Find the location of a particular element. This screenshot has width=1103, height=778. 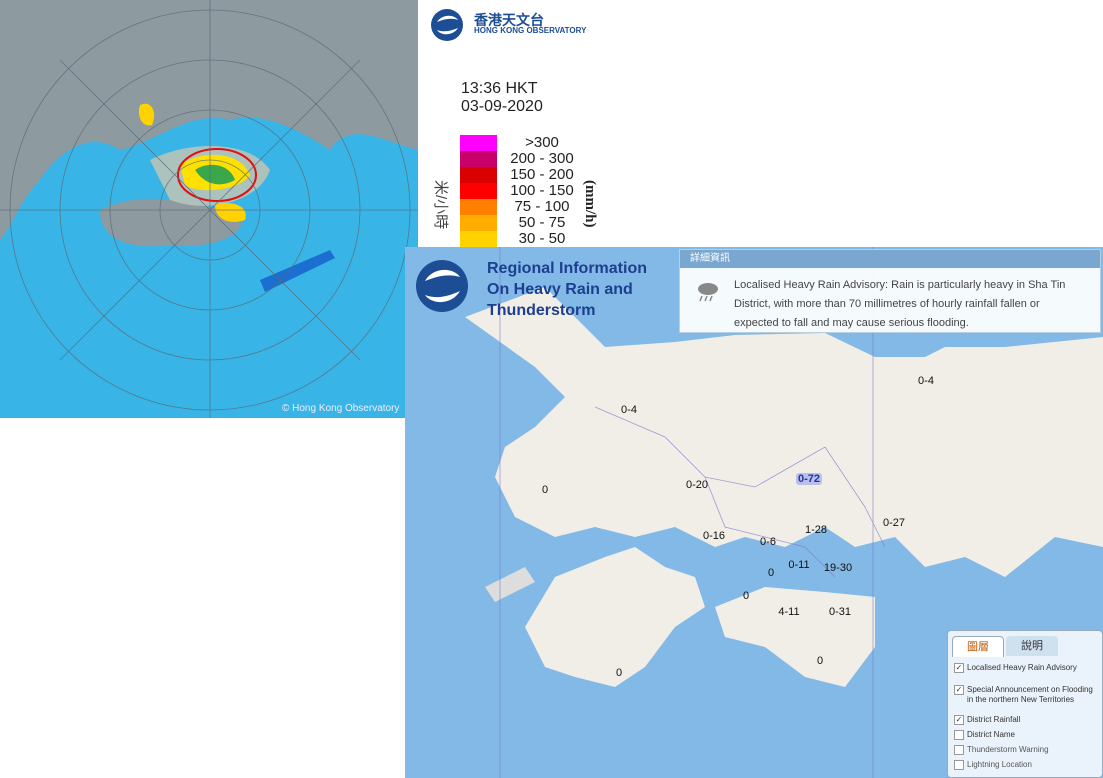

district-rainfall: 0-11 is located at coordinates (799, 565).